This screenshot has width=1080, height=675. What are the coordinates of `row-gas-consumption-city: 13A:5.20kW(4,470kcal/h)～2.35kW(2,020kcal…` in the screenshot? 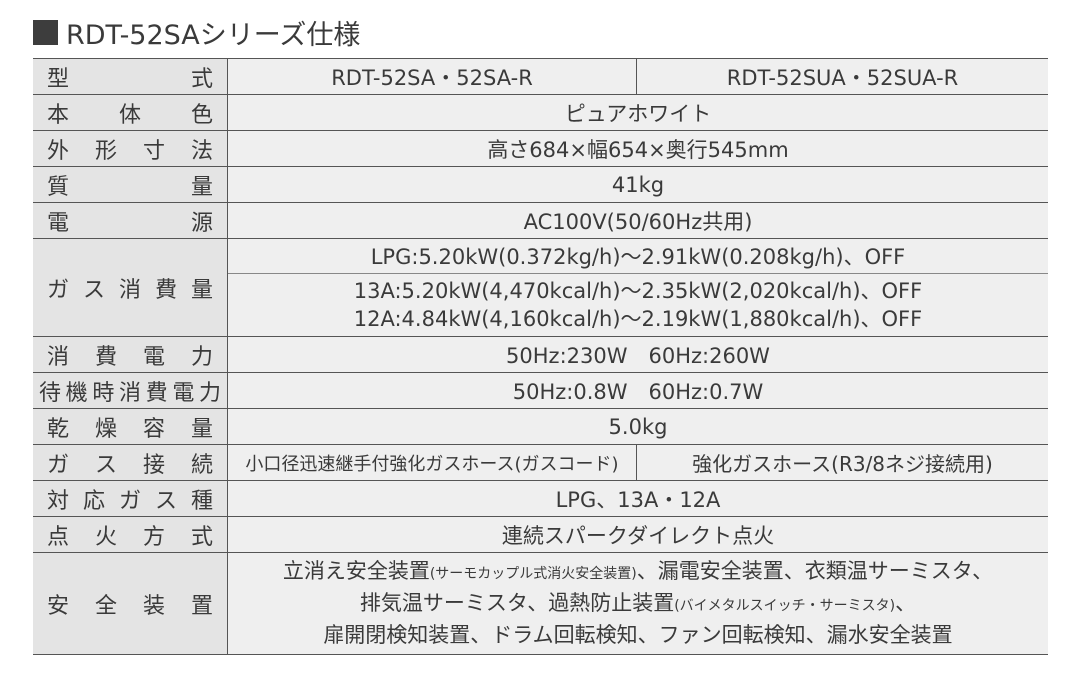 It's located at (540, 305).